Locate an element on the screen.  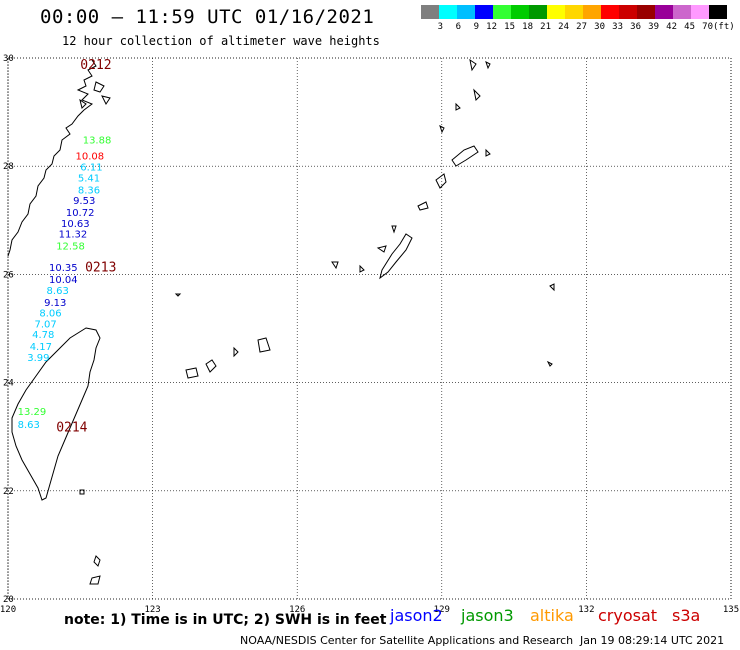
latitude-tick-label: 28 is located at coordinates (8, 167).